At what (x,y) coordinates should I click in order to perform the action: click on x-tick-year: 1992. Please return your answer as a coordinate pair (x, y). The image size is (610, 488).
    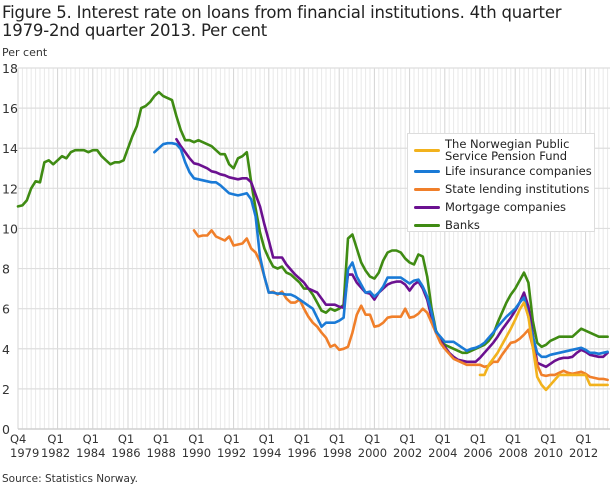
    Looking at the image, I should click on (231, 453).